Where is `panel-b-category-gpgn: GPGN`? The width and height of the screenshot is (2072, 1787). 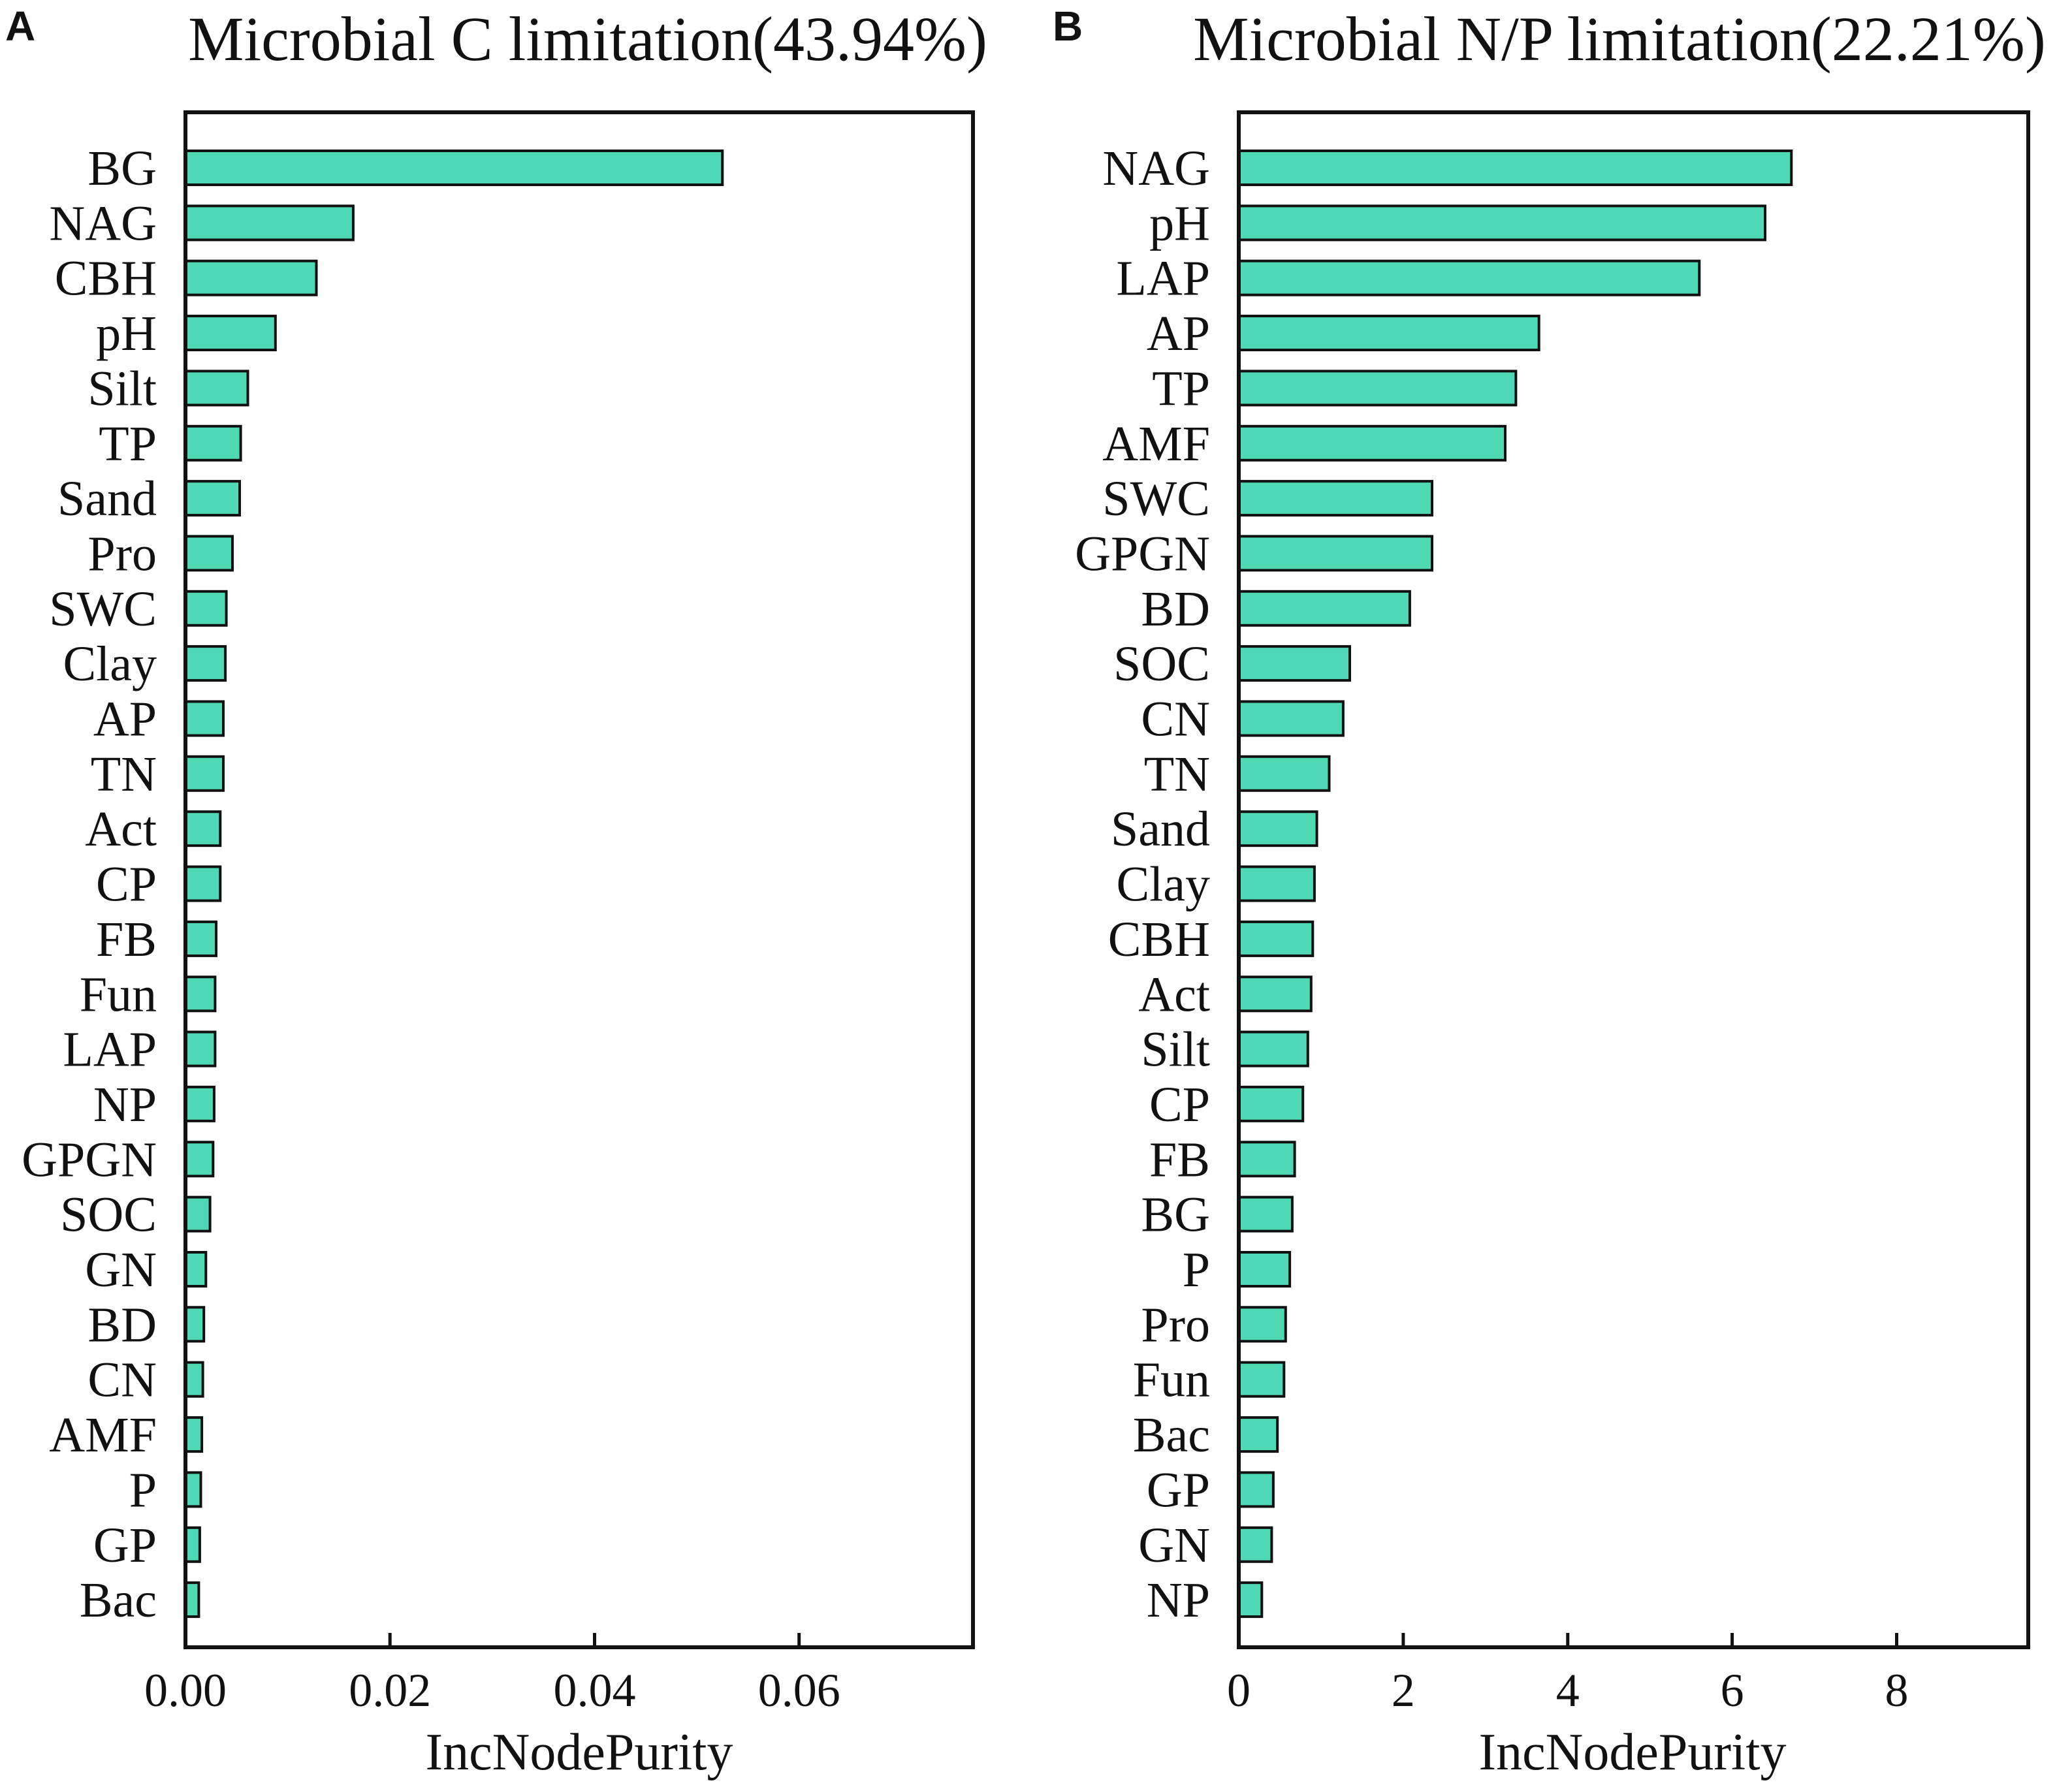
panel-b-category-gpgn: GPGN is located at coordinates (1142, 553).